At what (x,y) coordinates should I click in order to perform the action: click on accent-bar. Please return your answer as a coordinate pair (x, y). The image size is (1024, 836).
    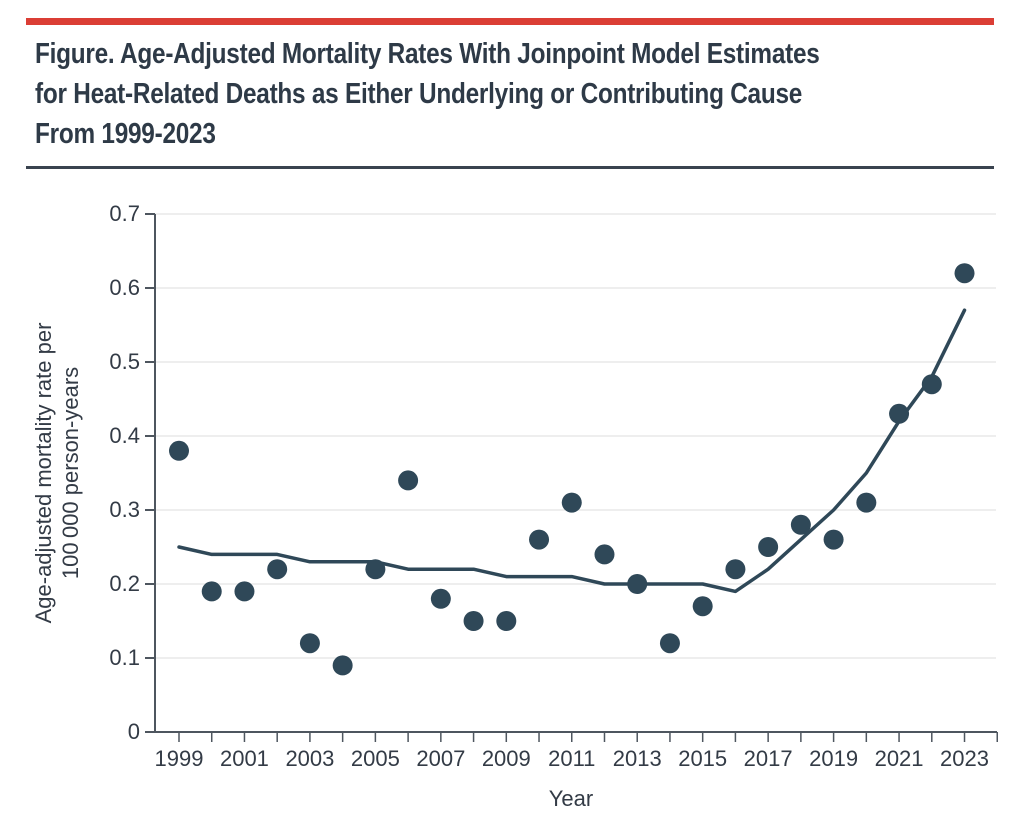
    Looking at the image, I should click on (510, 21).